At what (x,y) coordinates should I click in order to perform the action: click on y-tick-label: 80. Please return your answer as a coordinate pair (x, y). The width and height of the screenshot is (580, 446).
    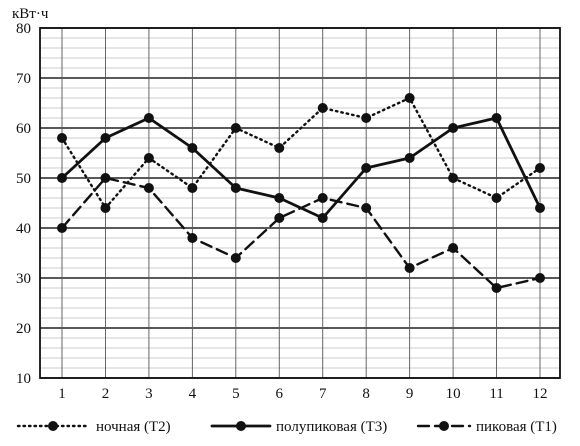
    Looking at the image, I should click on (23, 29).